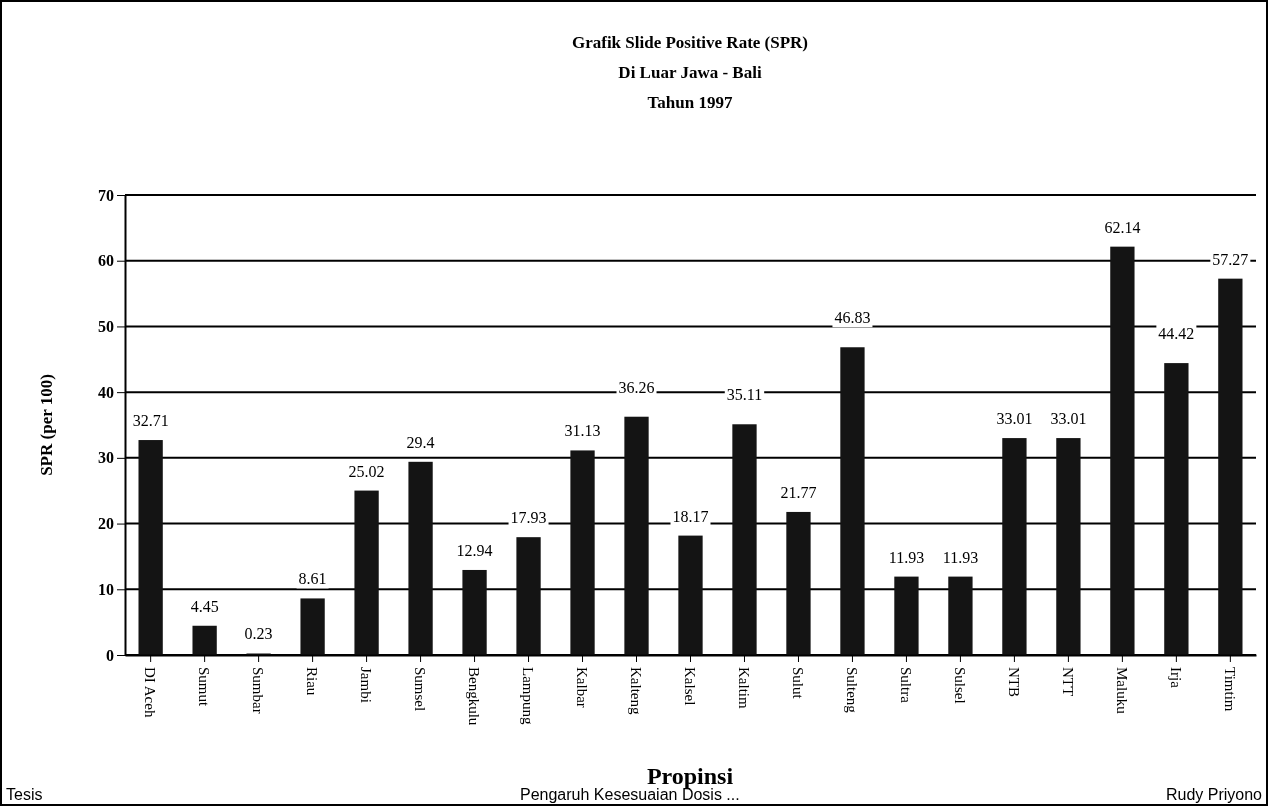 Image resolution: width=1268 pixels, height=806 pixels. I want to click on chart-title: Grafik Slide Positive Rate (SPR), so click(690, 42).